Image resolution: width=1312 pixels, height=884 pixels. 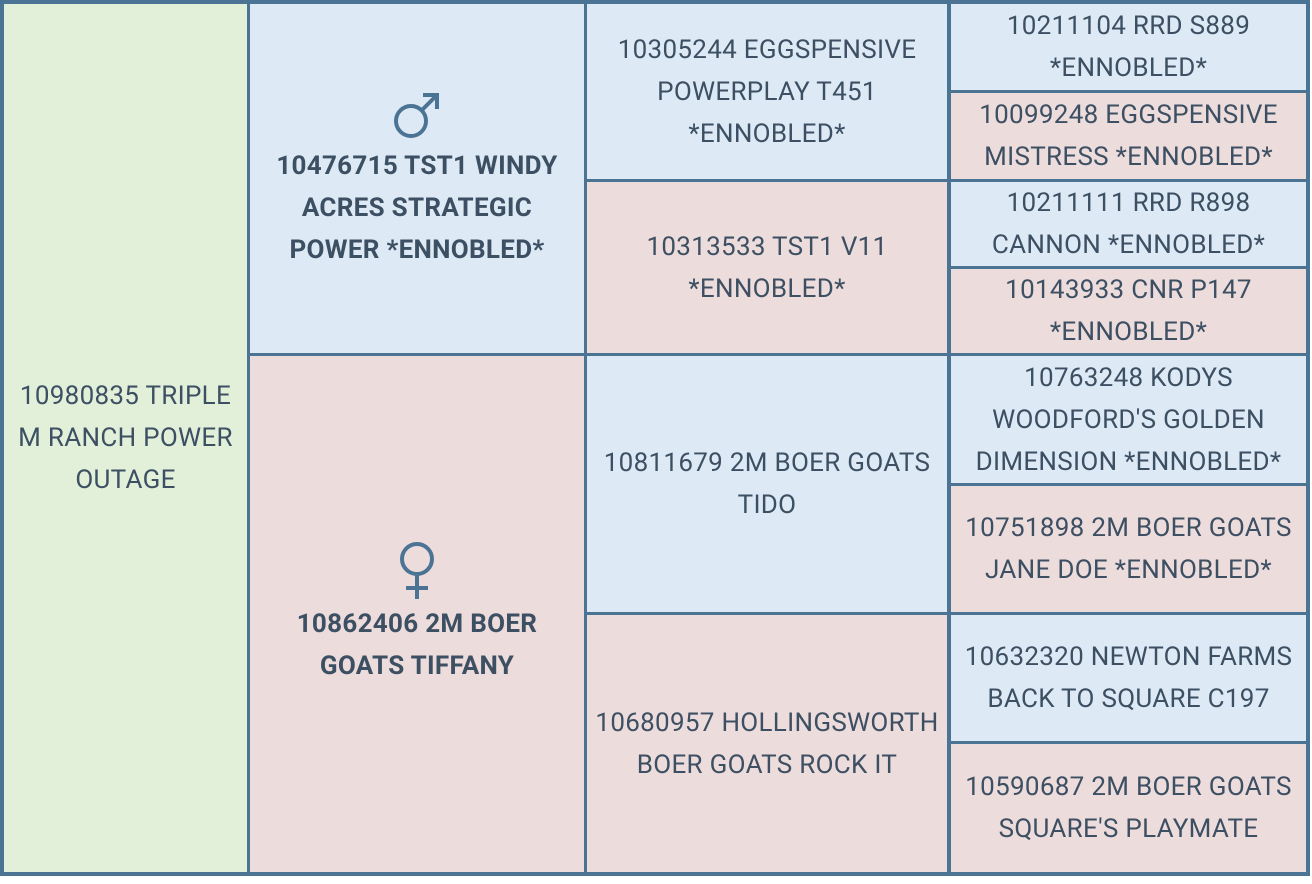 I want to click on great-grandparent-cell: 10211111 RRD R898 CANNON *ENNOBLED*, so click(x=1128, y=224).